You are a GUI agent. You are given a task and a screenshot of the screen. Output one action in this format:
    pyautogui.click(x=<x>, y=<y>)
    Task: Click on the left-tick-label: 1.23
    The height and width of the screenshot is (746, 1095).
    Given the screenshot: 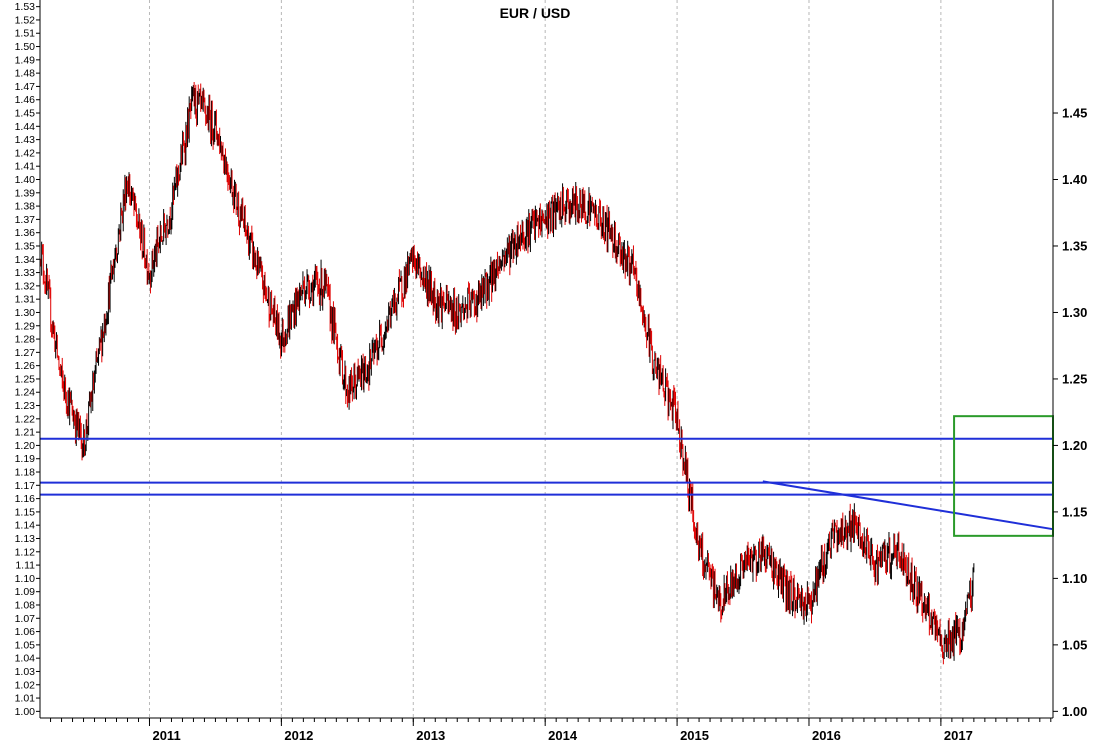 What is the action you would take?
    pyautogui.click(x=25, y=406)
    